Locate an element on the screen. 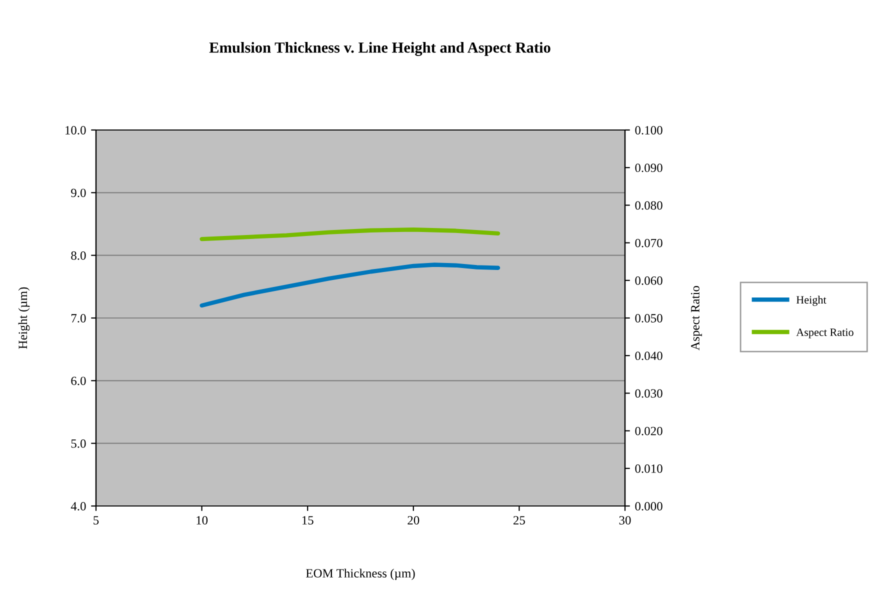  x-tick-label: 30 is located at coordinates (625, 520).